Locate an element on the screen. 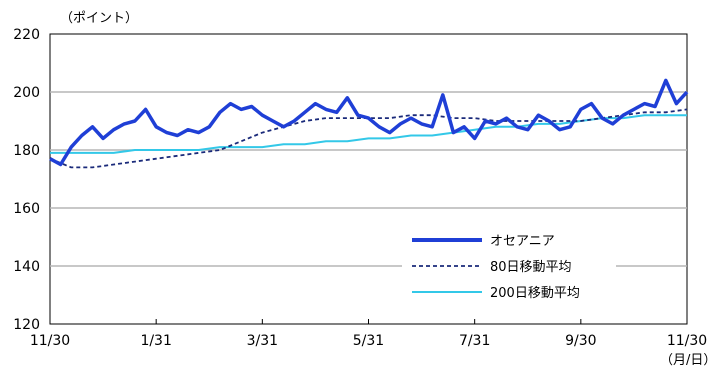  legend-label: オセアニア is located at coordinates (522, 241).